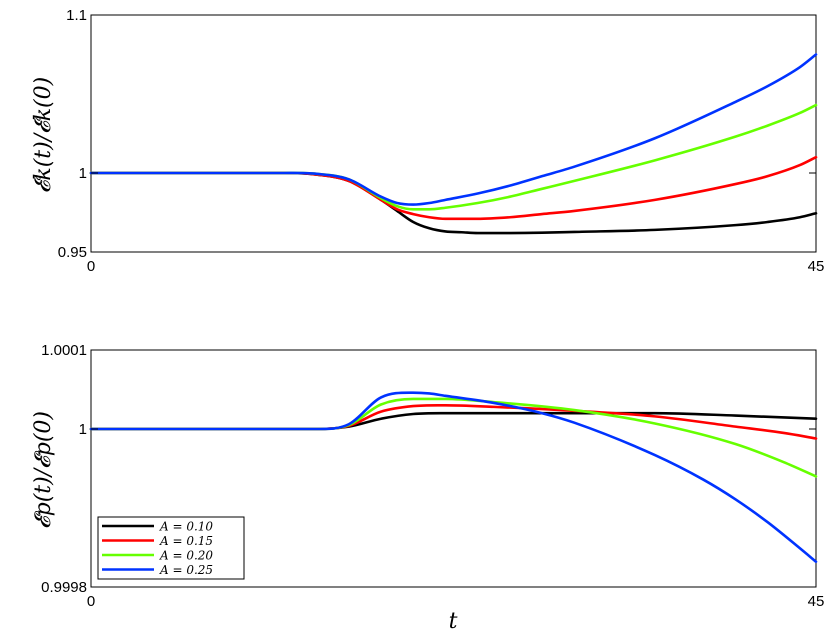 Image resolution: width=830 pixels, height=634 pixels. Describe the element at coordinates (186, 570) in the screenshot. I see `legend-label: A = 0.25` at that location.